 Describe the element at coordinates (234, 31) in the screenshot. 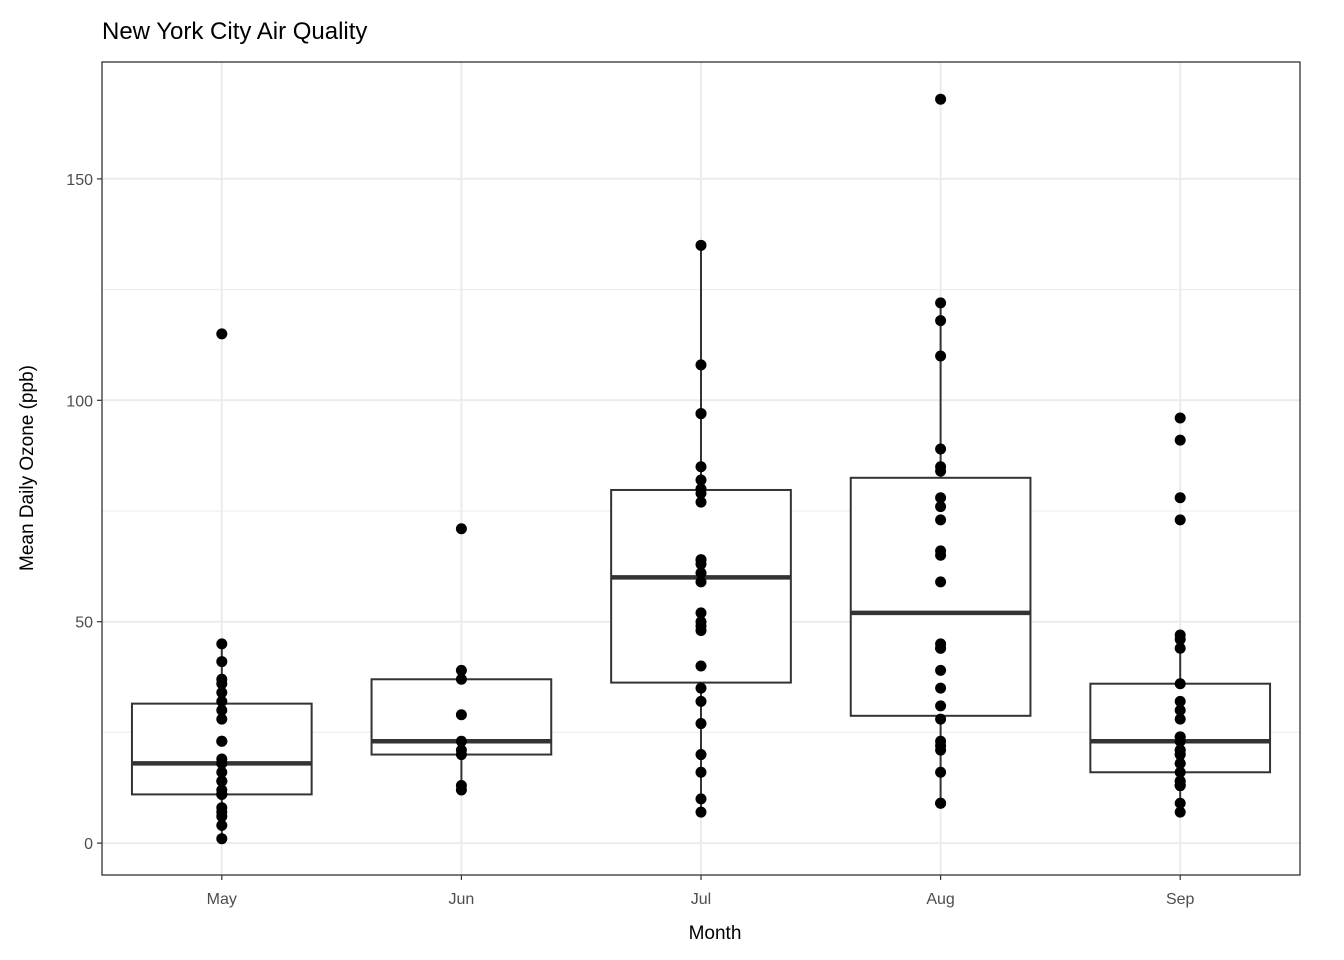

I see `chart-title: New York City Air Quality` at that location.